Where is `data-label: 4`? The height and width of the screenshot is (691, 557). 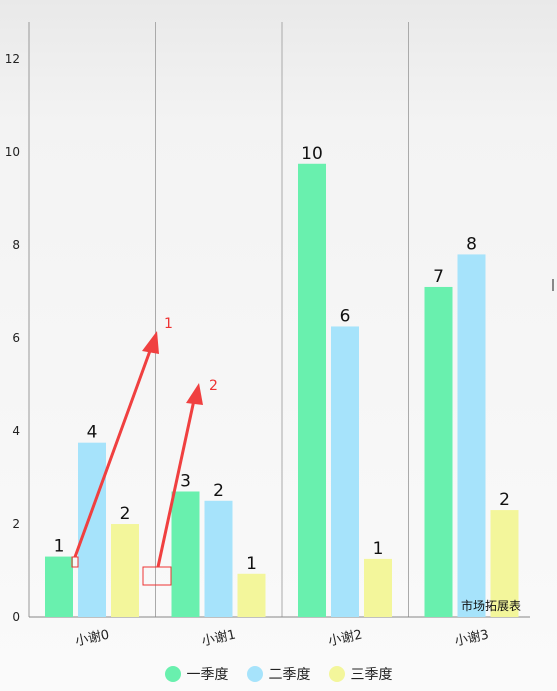
data-label: 4 is located at coordinates (92, 433).